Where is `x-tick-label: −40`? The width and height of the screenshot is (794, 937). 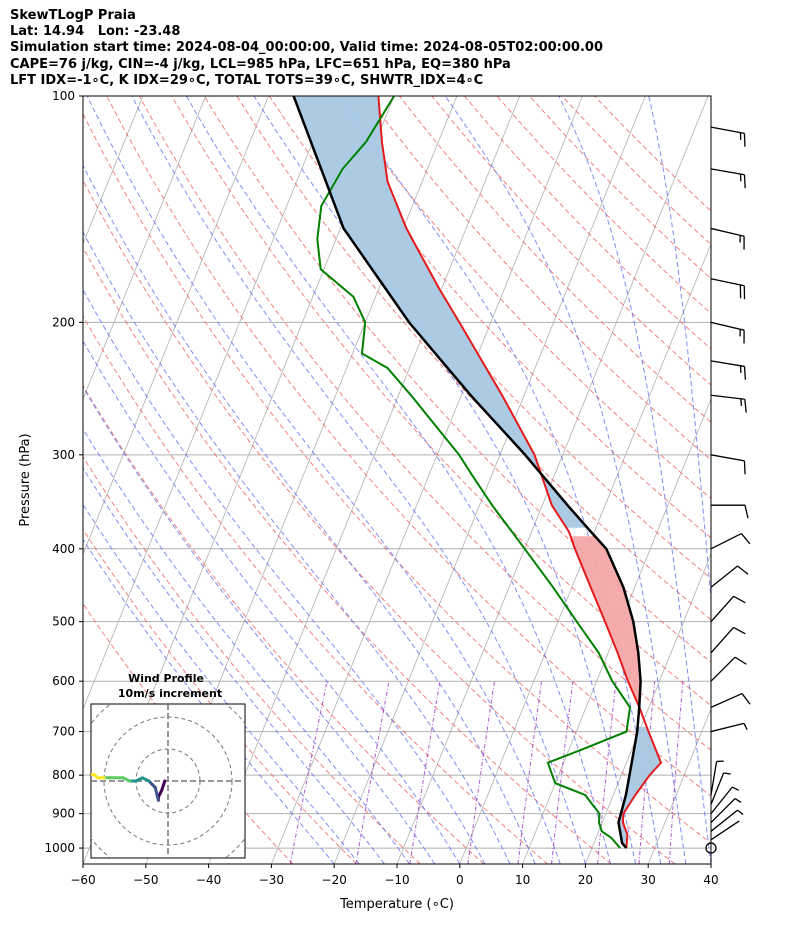
x-tick-label: −40 is located at coordinates (208, 880).